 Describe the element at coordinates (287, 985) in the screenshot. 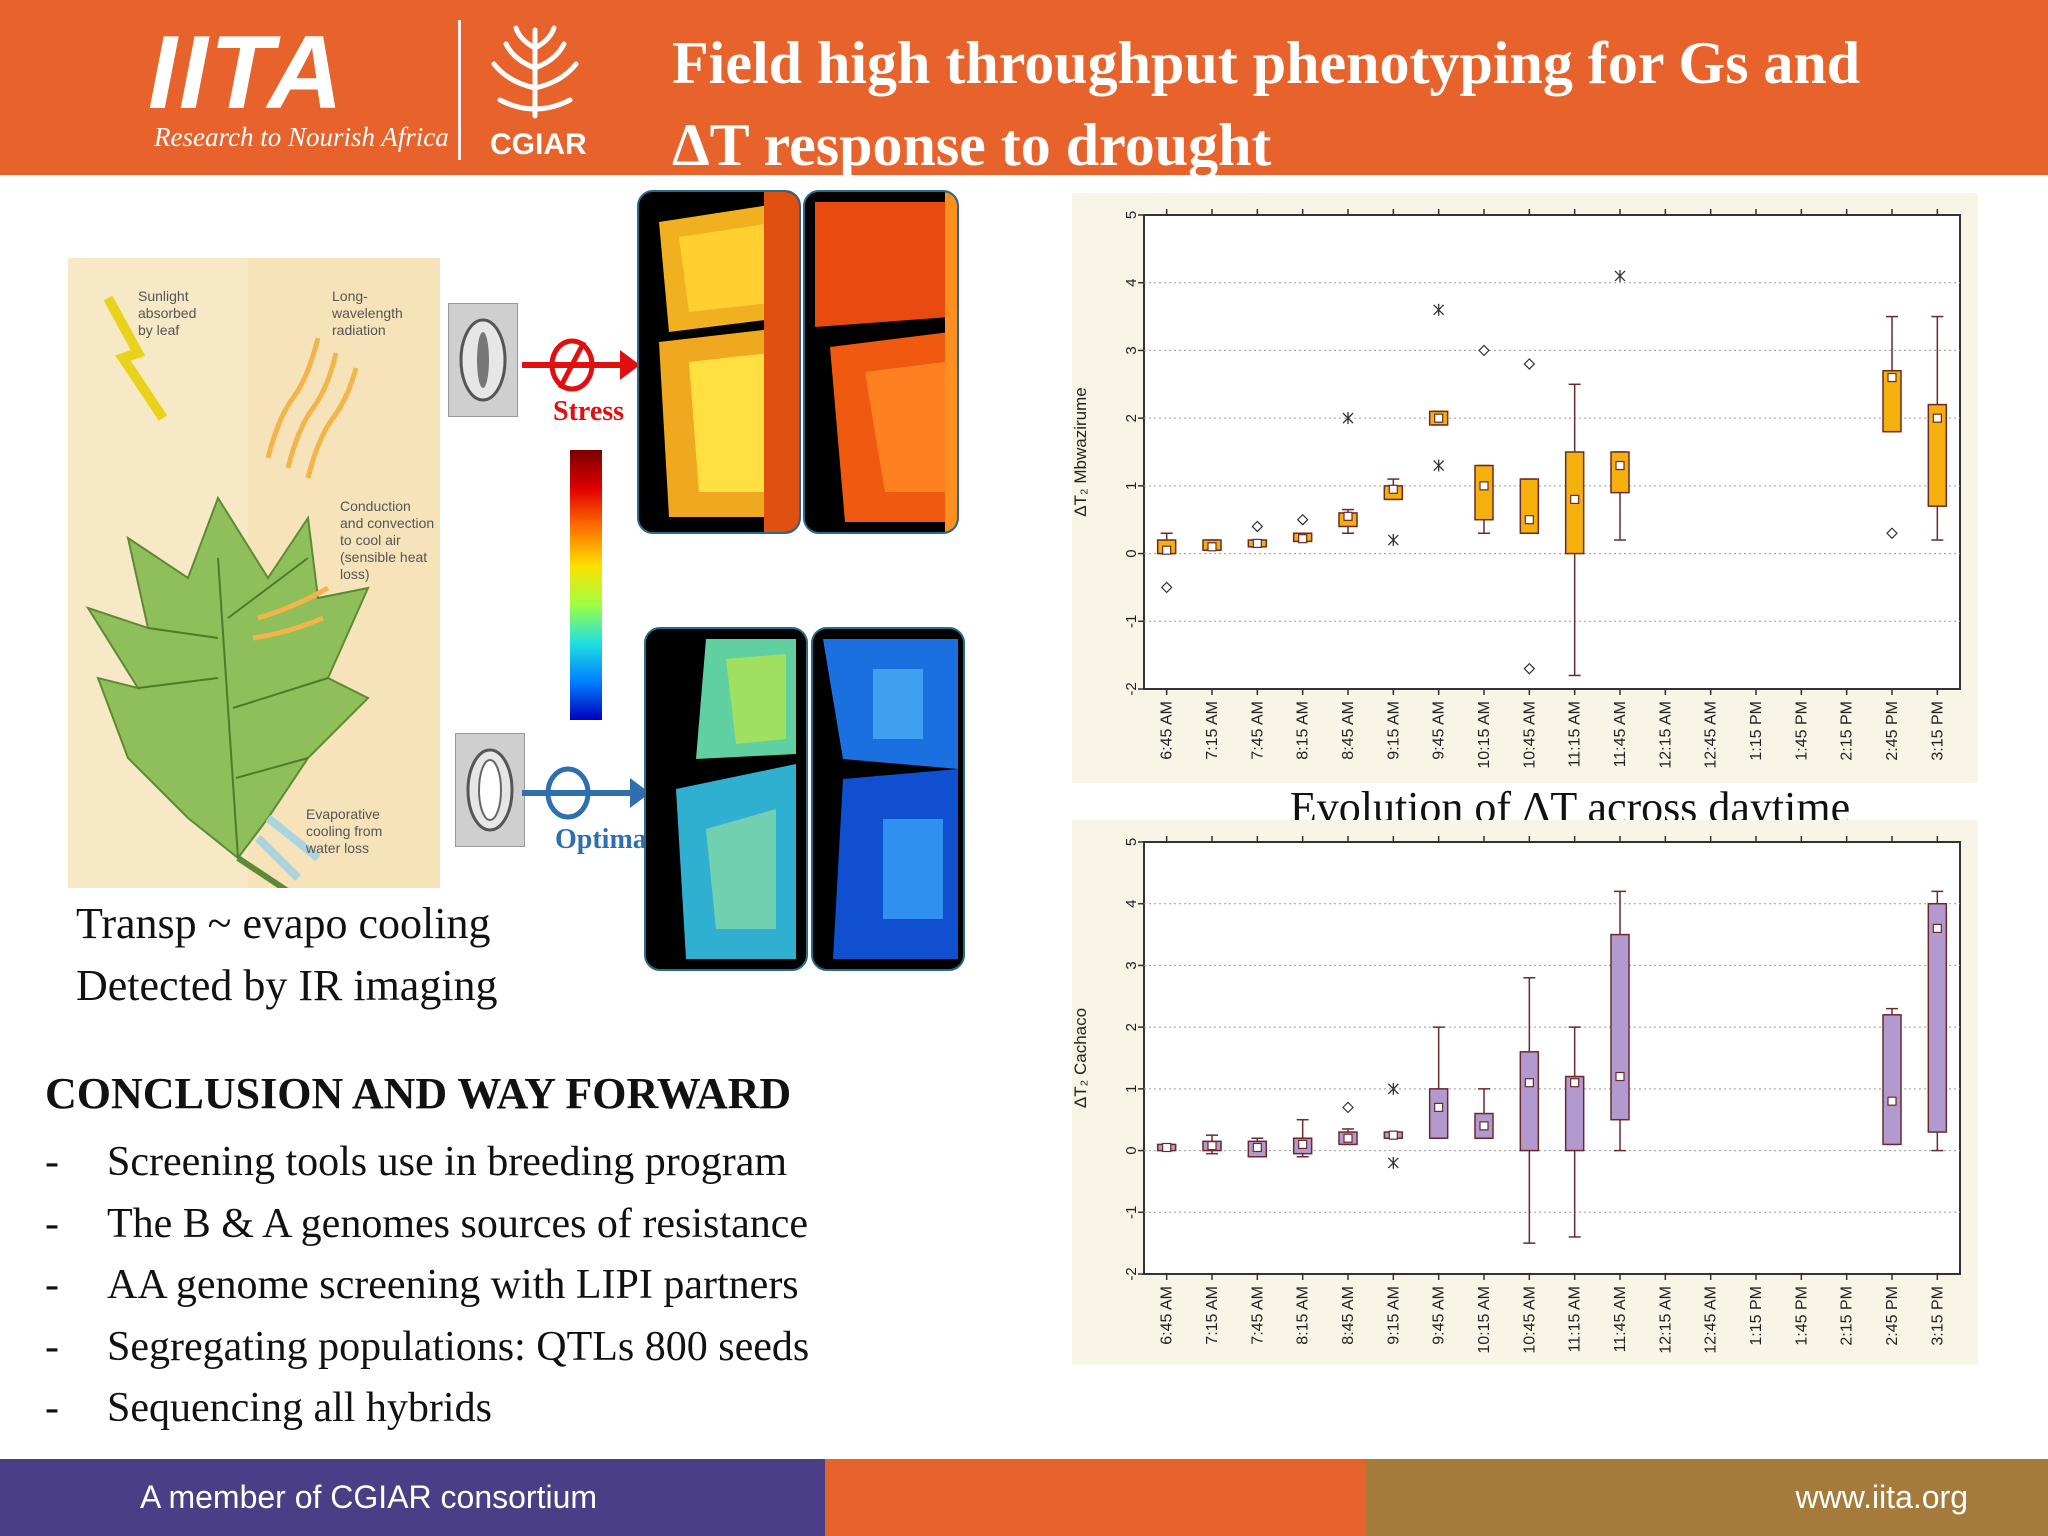

I see `illustration-caption-line2: Detected by IR imaging` at that location.